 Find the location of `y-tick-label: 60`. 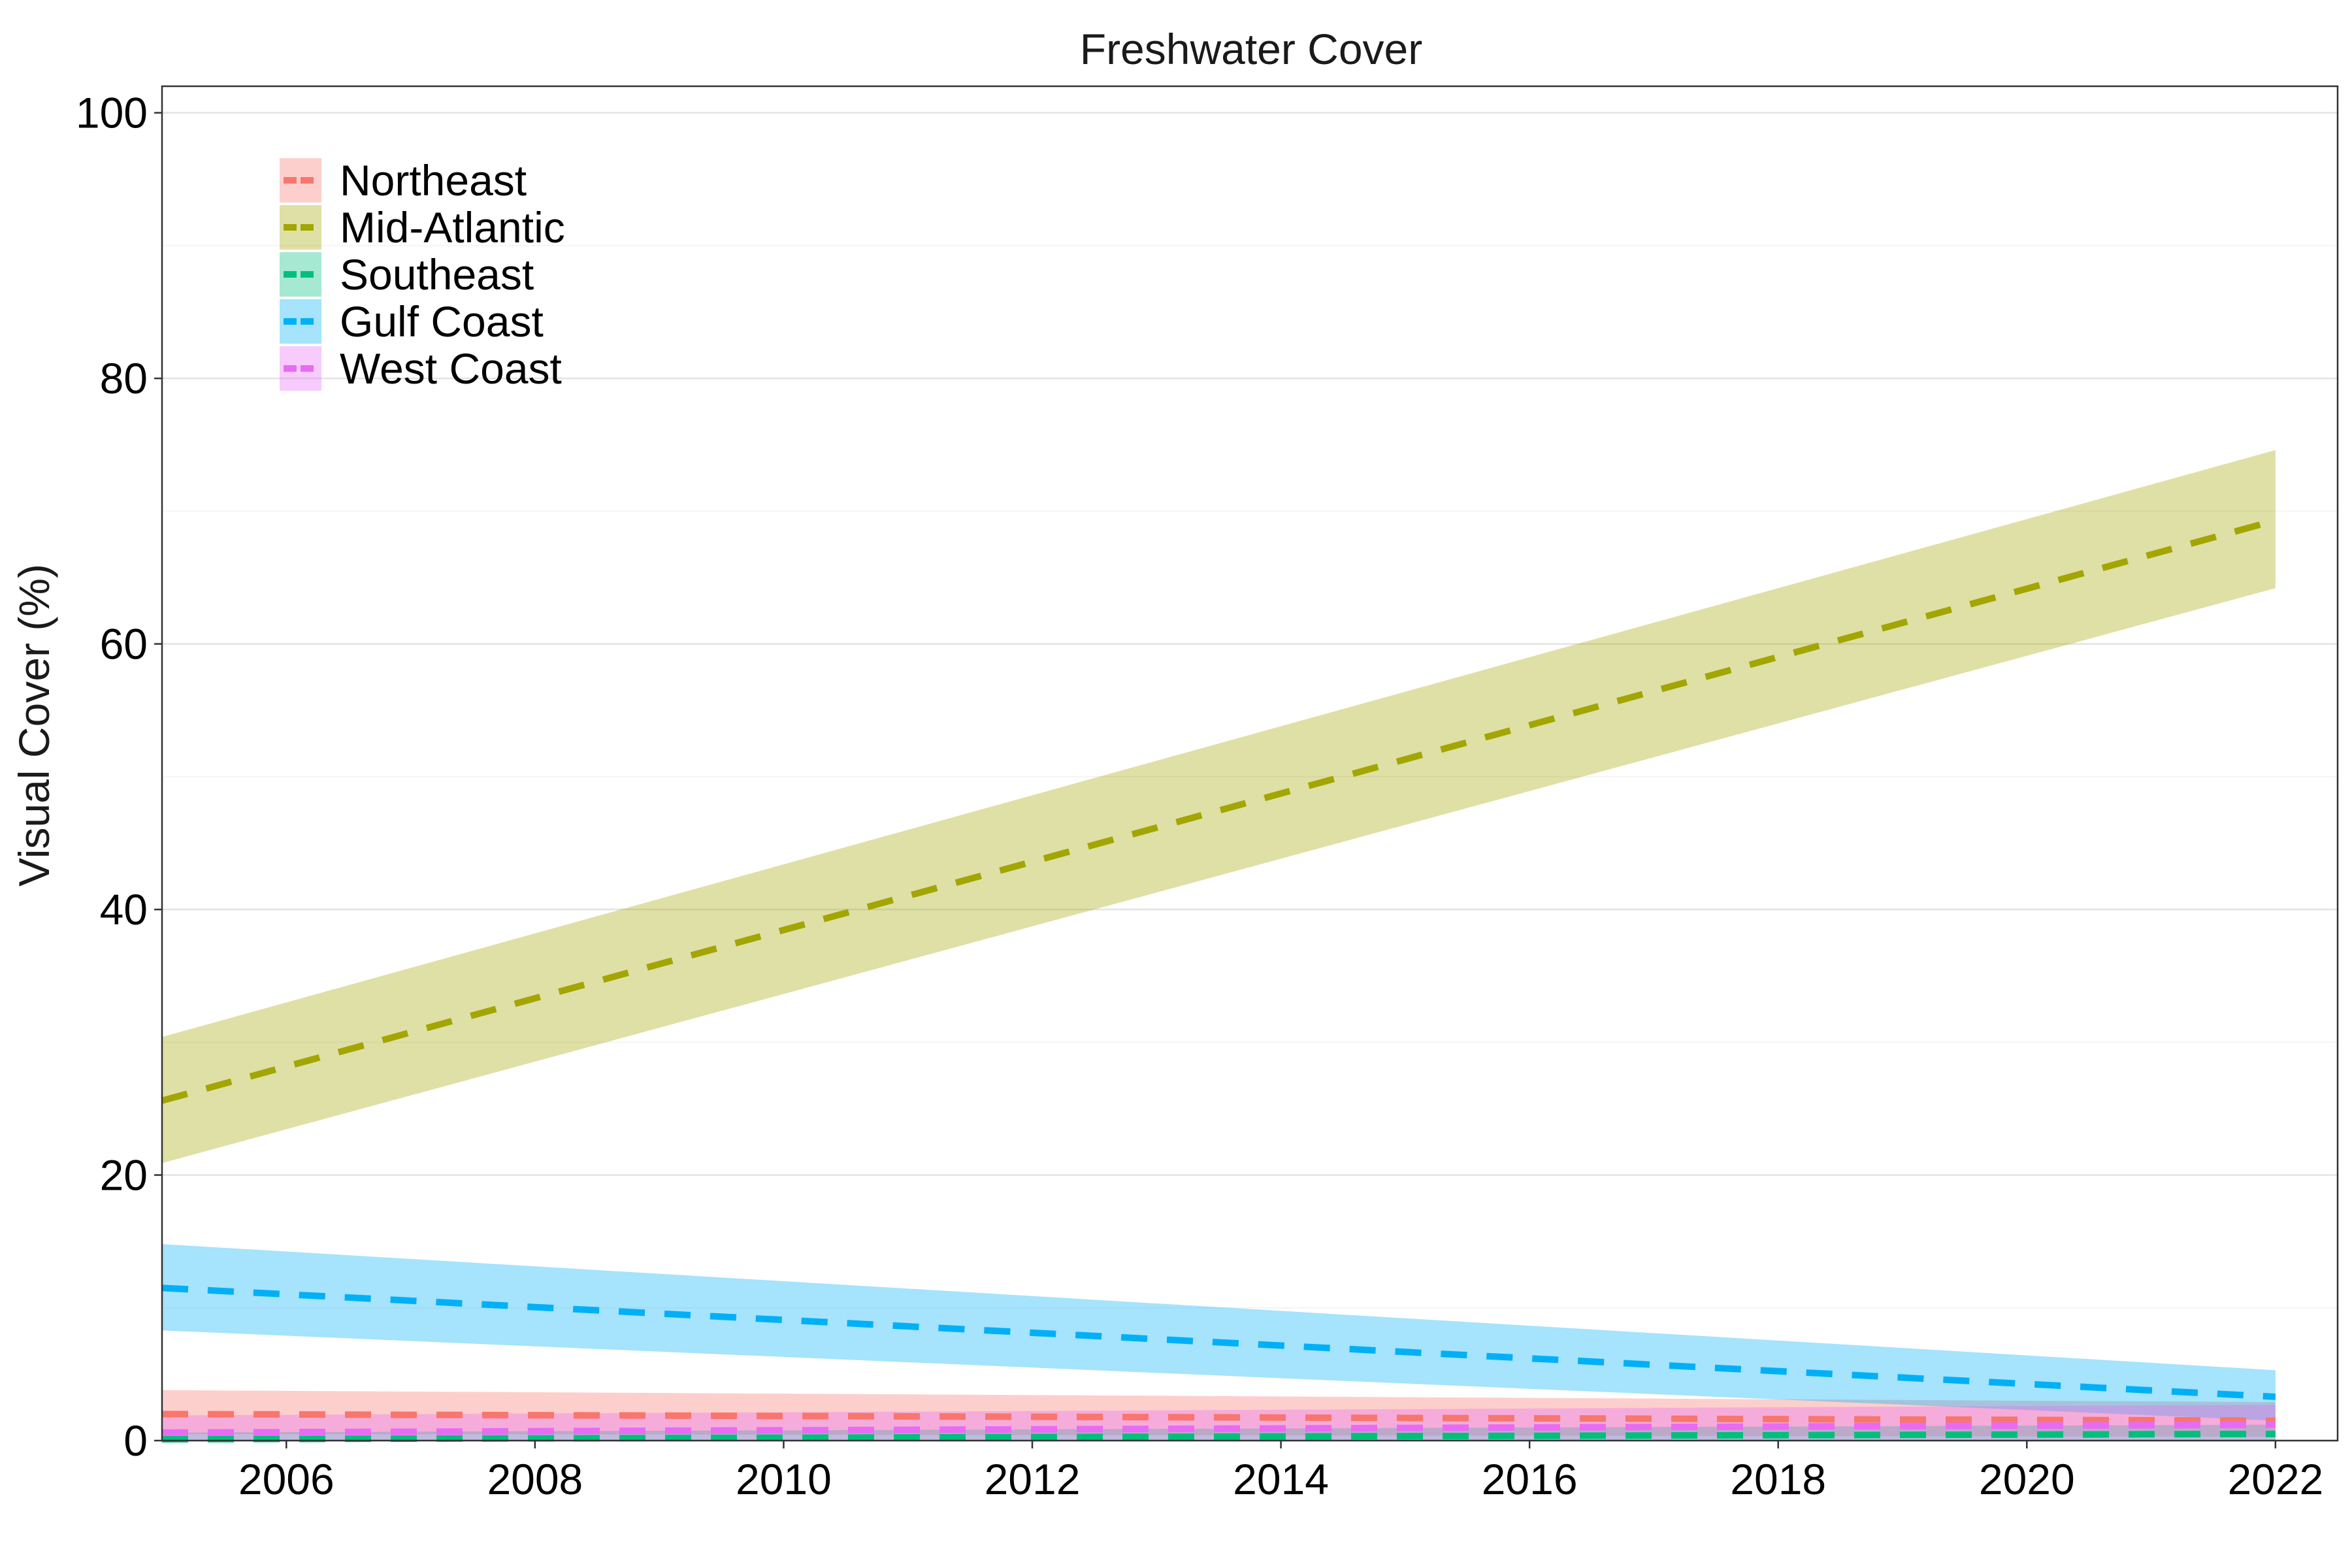

y-tick-label: 60 is located at coordinates (124, 644).